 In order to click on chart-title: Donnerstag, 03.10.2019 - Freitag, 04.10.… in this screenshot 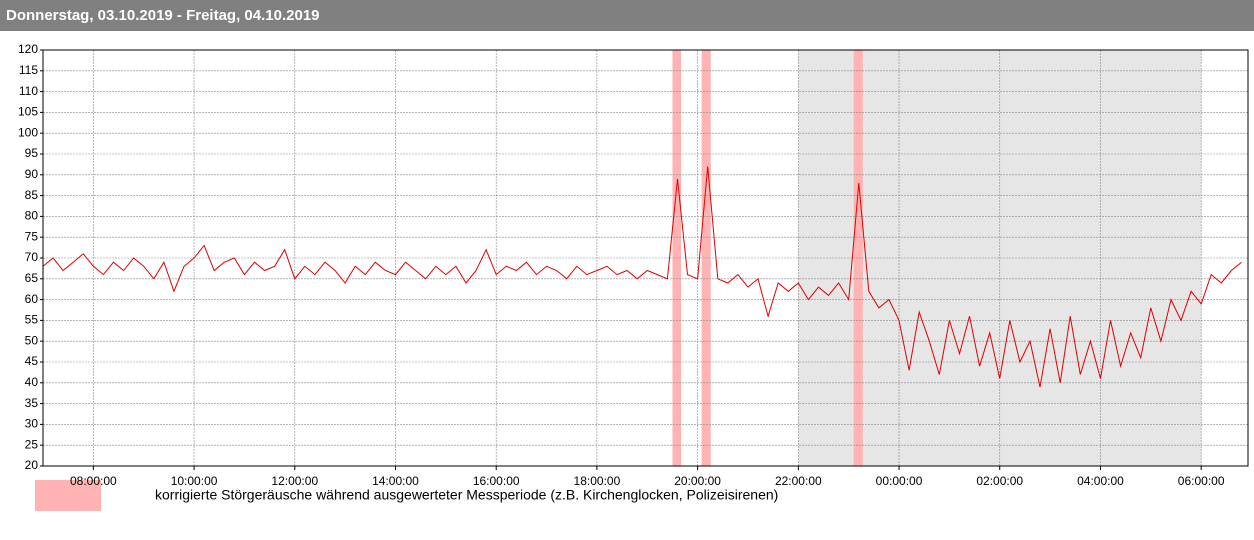, I will do `click(163, 15)`.